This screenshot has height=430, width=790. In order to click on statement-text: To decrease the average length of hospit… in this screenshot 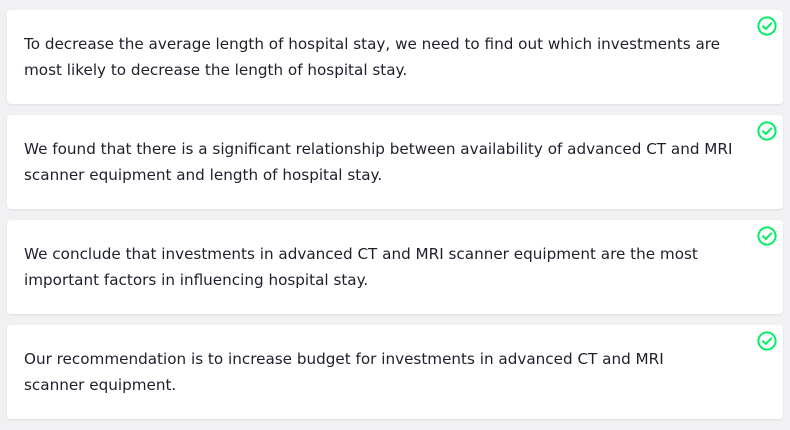, I will do `click(372, 57)`.